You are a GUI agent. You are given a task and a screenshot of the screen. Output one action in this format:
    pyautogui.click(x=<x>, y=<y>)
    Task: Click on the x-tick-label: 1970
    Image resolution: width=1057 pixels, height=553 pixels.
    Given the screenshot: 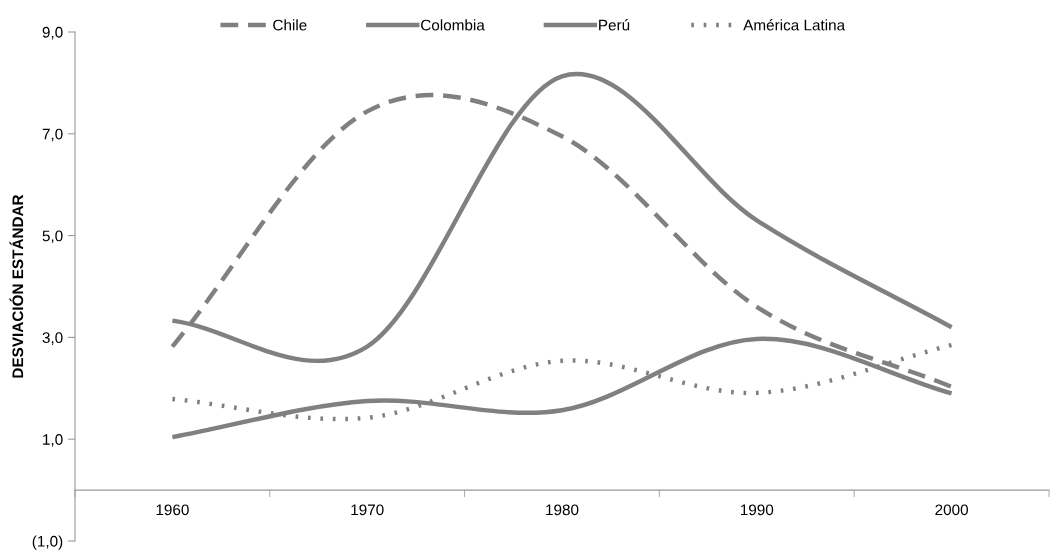 What is the action you would take?
    pyautogui.click(x=367, y=510)
    